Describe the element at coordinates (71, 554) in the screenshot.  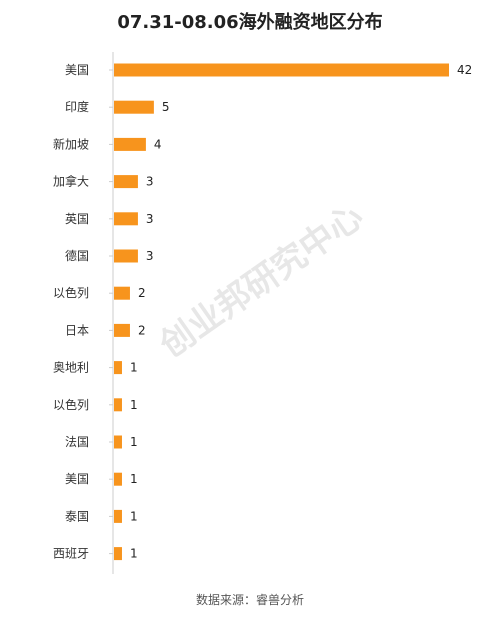
I see `category-label: 西班牙` at that location.